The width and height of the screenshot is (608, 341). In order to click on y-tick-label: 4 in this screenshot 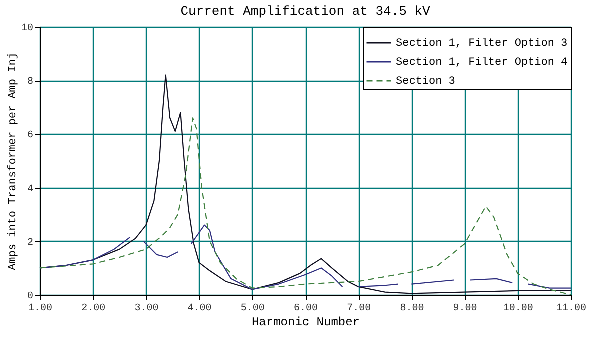, I will do `click(30, 190)`.